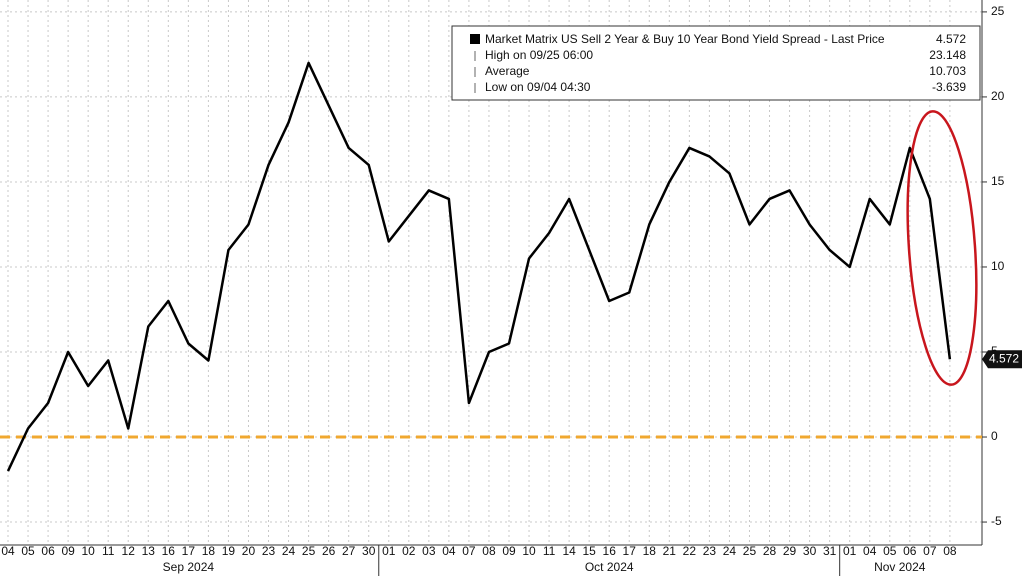 The width and height of the screenshot is (1024, 576). I want to click on x-tick-label: 22, so click(690, 551).